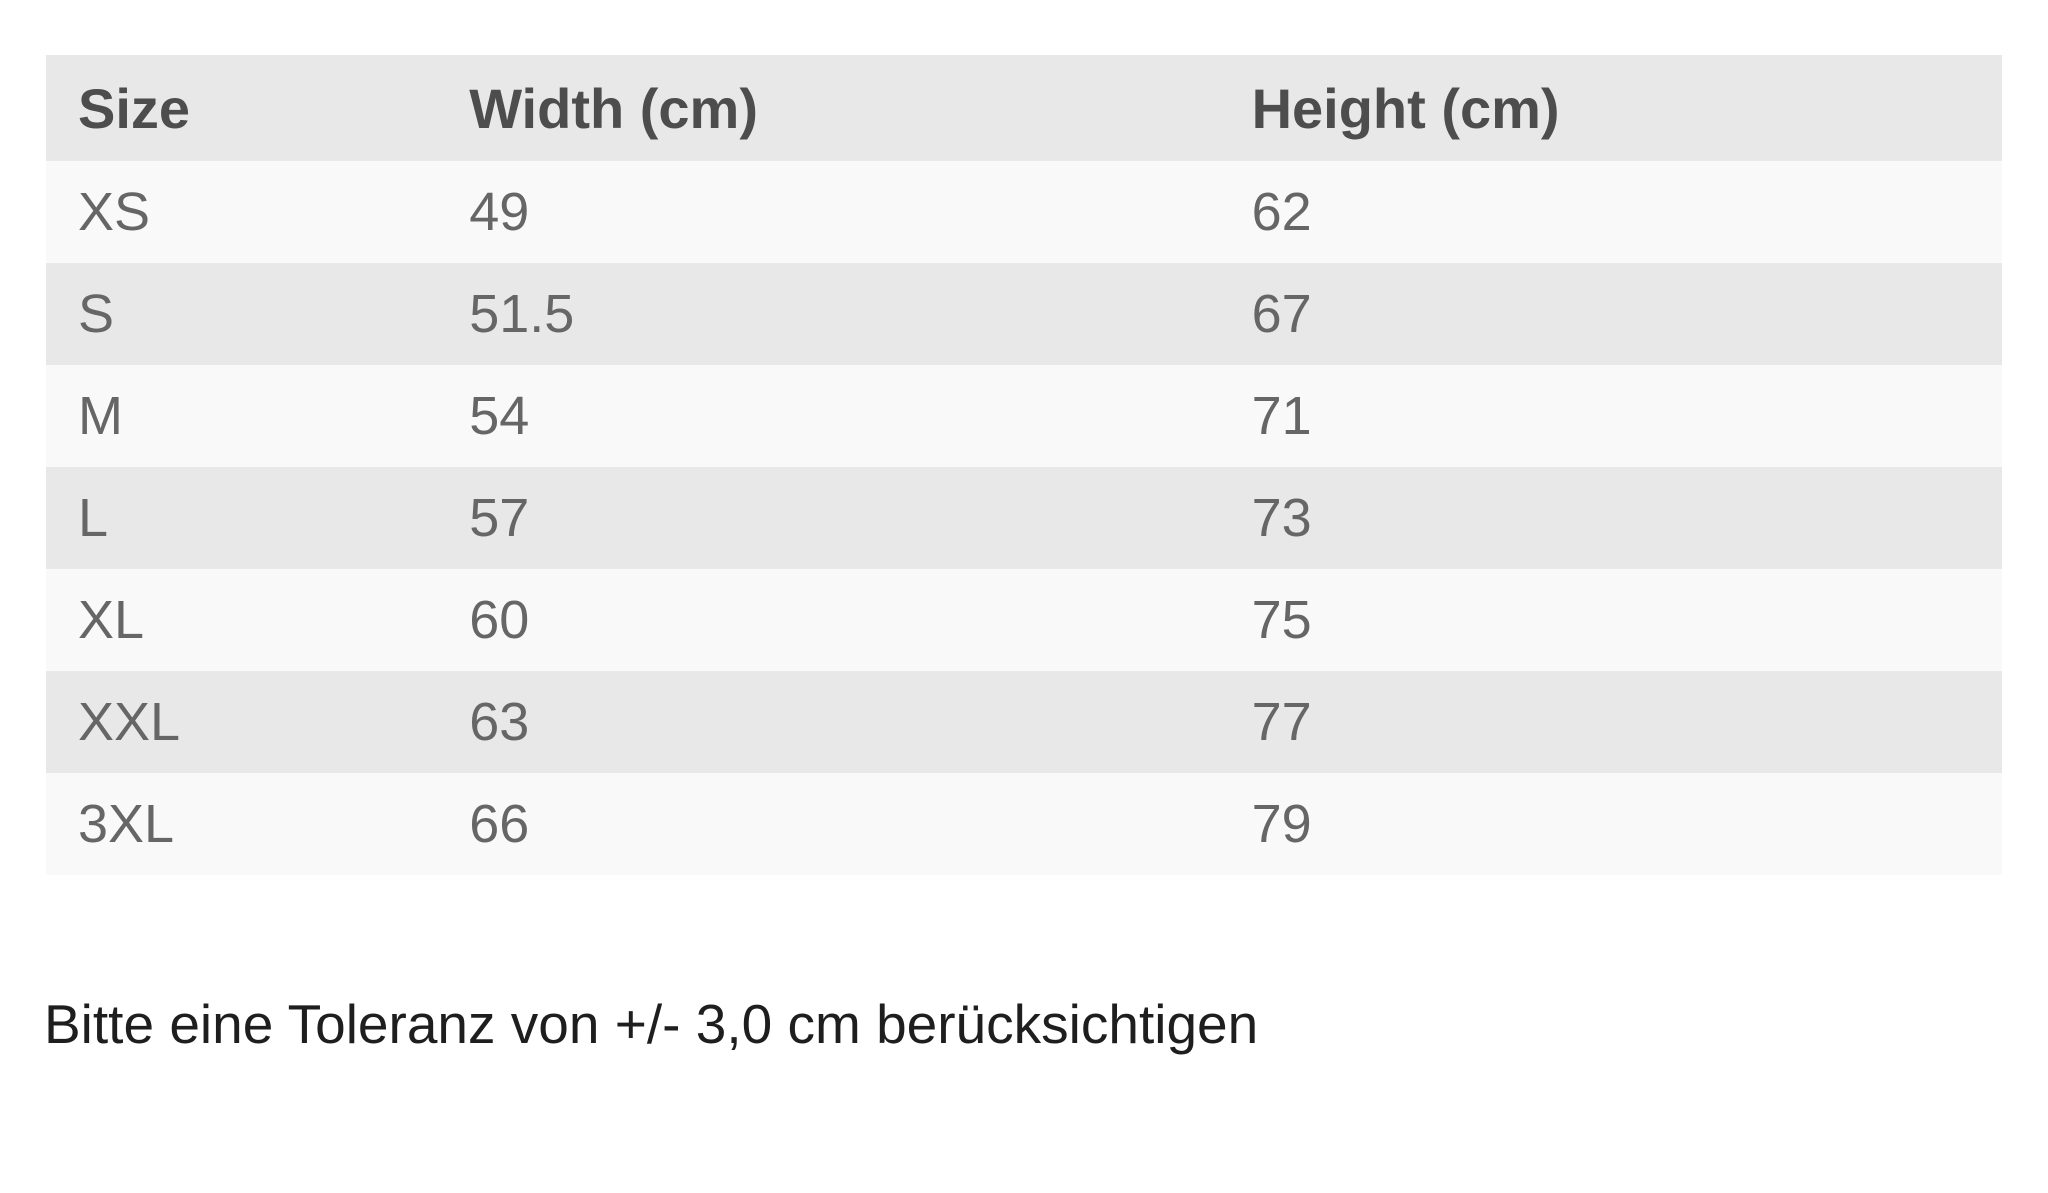 This screenshot has height=1193, width=2048. What do you see at coordinates (1281, 824) in the screenshot?
I see `height-cell: 79` at bounding box center [1281, 824].